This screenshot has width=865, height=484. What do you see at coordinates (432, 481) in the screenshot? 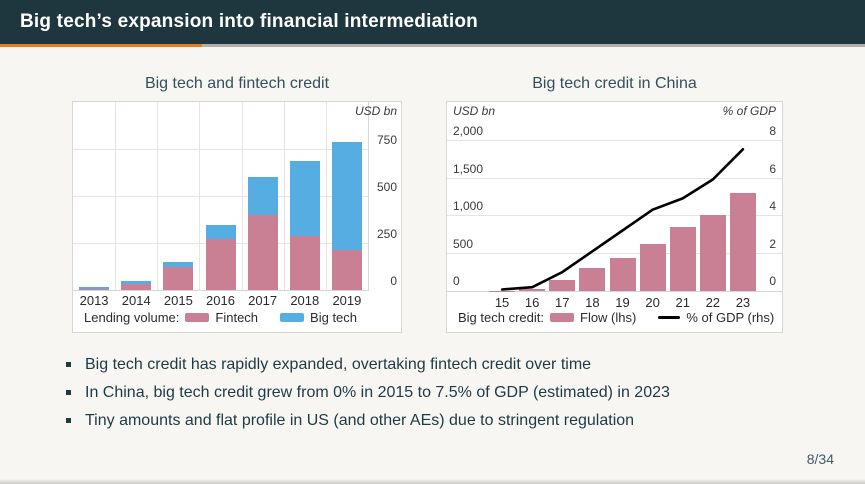
I see `slide-bottom-shadow` at bounding box center [432, 481].